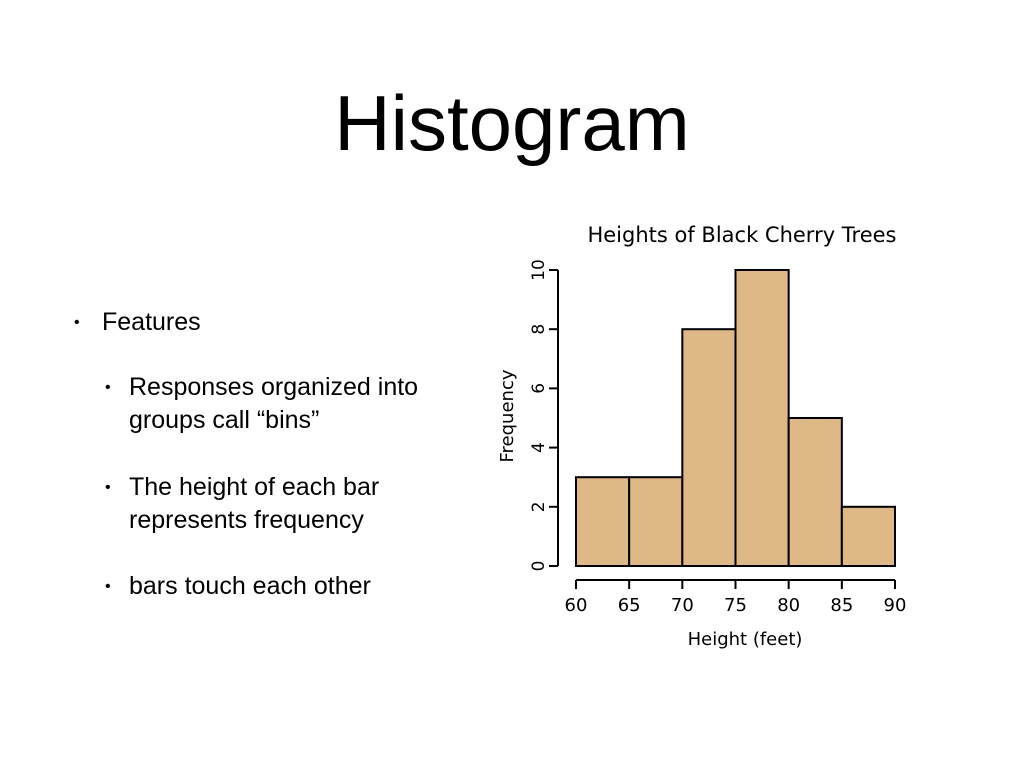  I want to click on bullet-features: • Features, so click(137, 322).